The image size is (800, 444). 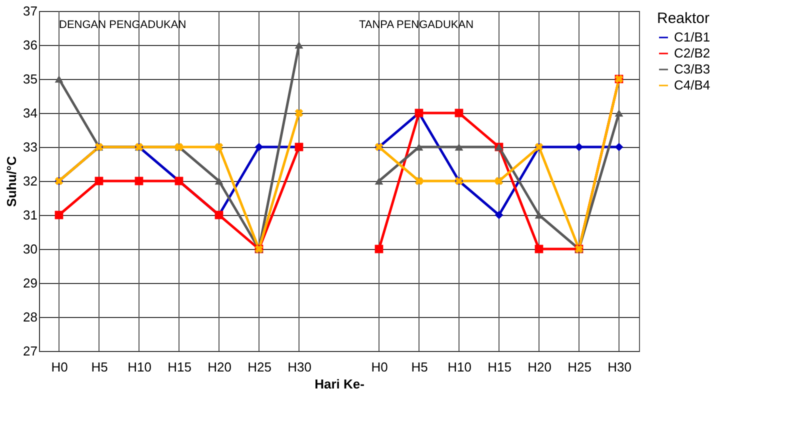 I want to click on y-tick-label: 36, so click(x=30, y=45).